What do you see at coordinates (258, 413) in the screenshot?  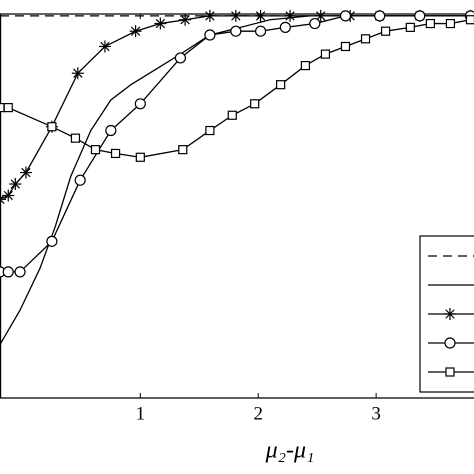 I see `x-tick-label: 2` at bounding box center [258, 413].